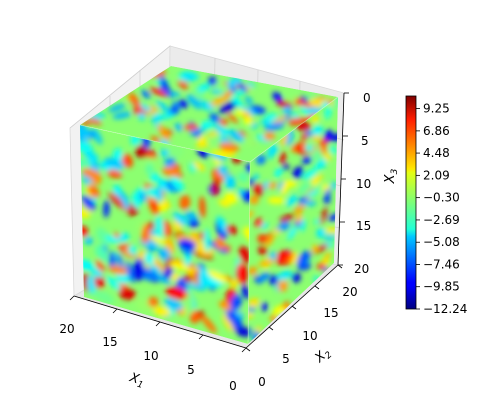  I want to click on x1-axis-label-sub: 1, so click(140, 385).